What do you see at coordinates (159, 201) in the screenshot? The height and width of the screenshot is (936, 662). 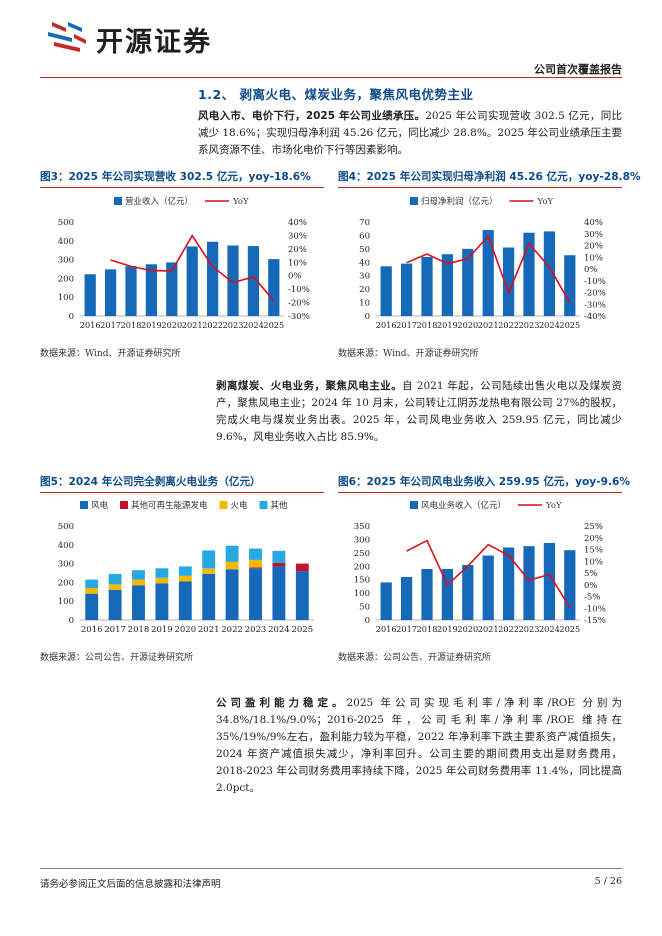 I see `legend-label: 营业收入（亿元）` at bounding box center [159, 201].